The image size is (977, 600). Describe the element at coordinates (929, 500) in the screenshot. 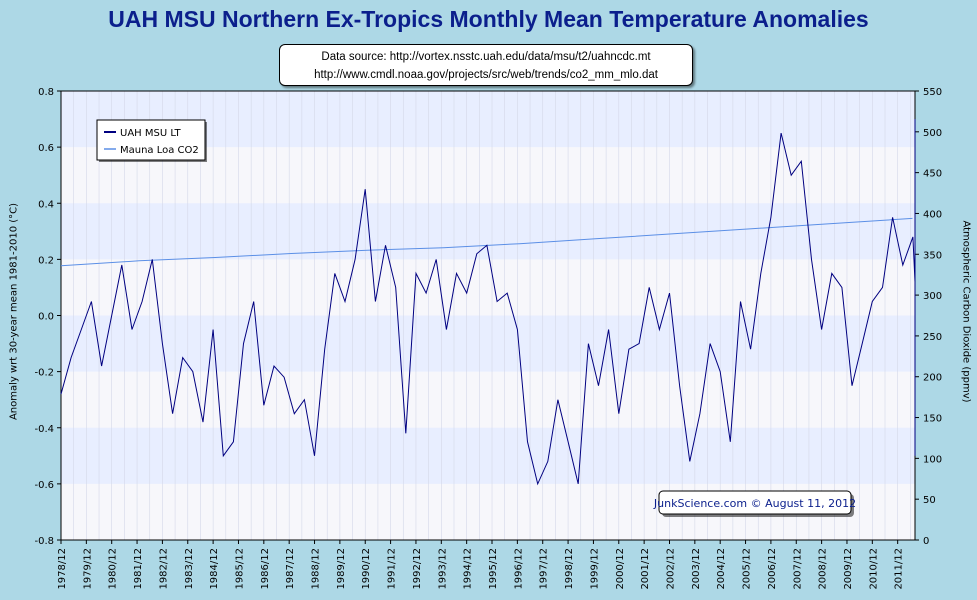

I see `y-tick-right-label: 50` at that location.